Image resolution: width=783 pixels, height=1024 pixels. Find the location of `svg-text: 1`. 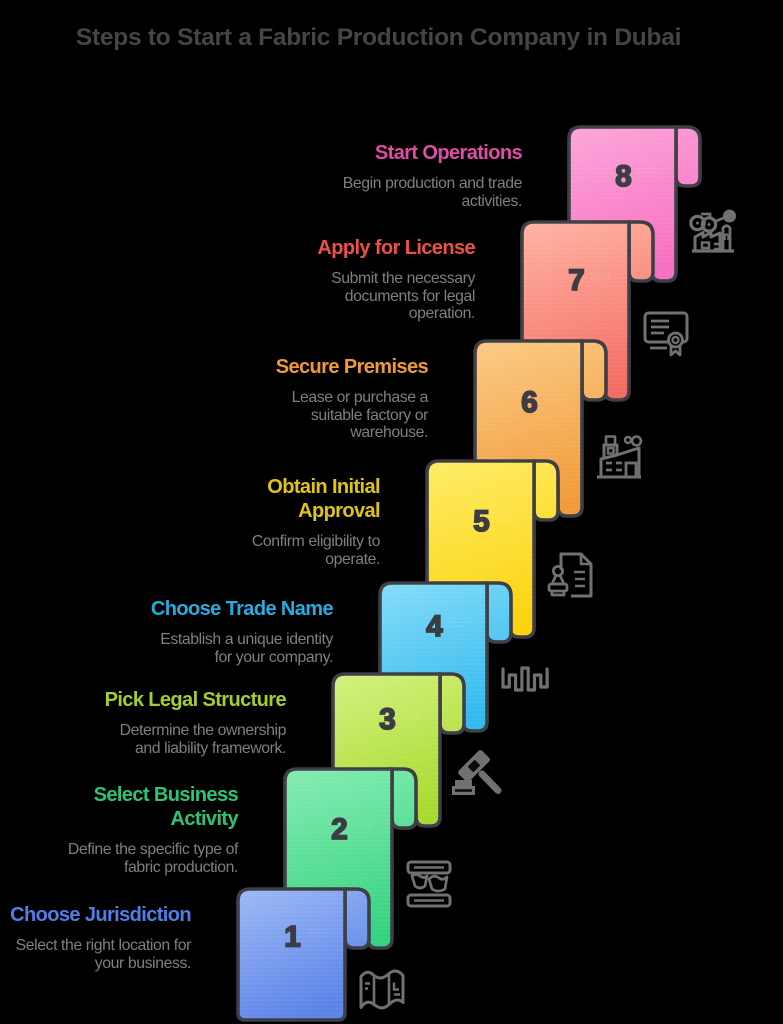

svg-text: 1 is located at coordinates (292, 937).